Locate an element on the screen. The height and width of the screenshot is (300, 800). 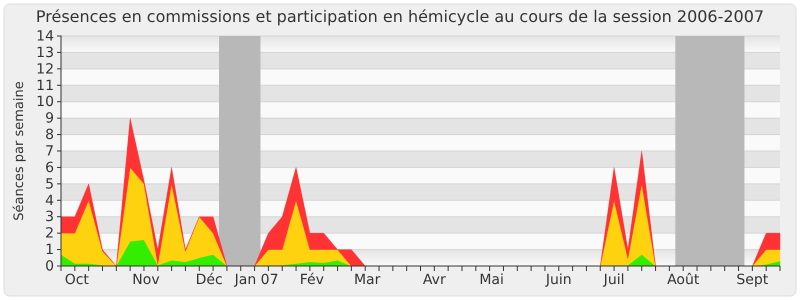
y-tick-label: 2 is located at coordinates (49, 234).